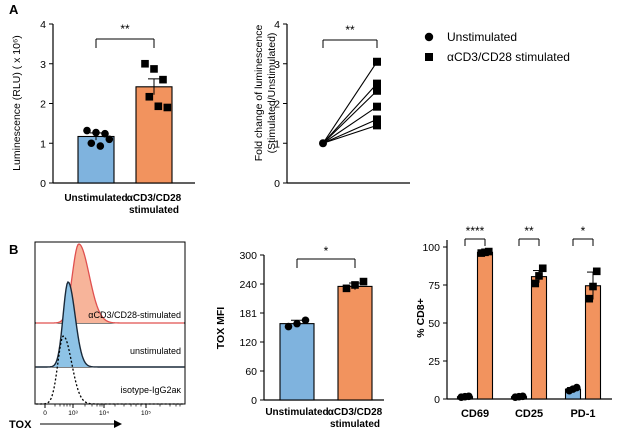  What do you see at coordinates (277, 65) in the screenshot?
I see `a2-ytick-label: 3` at bounding box center [277, 65].